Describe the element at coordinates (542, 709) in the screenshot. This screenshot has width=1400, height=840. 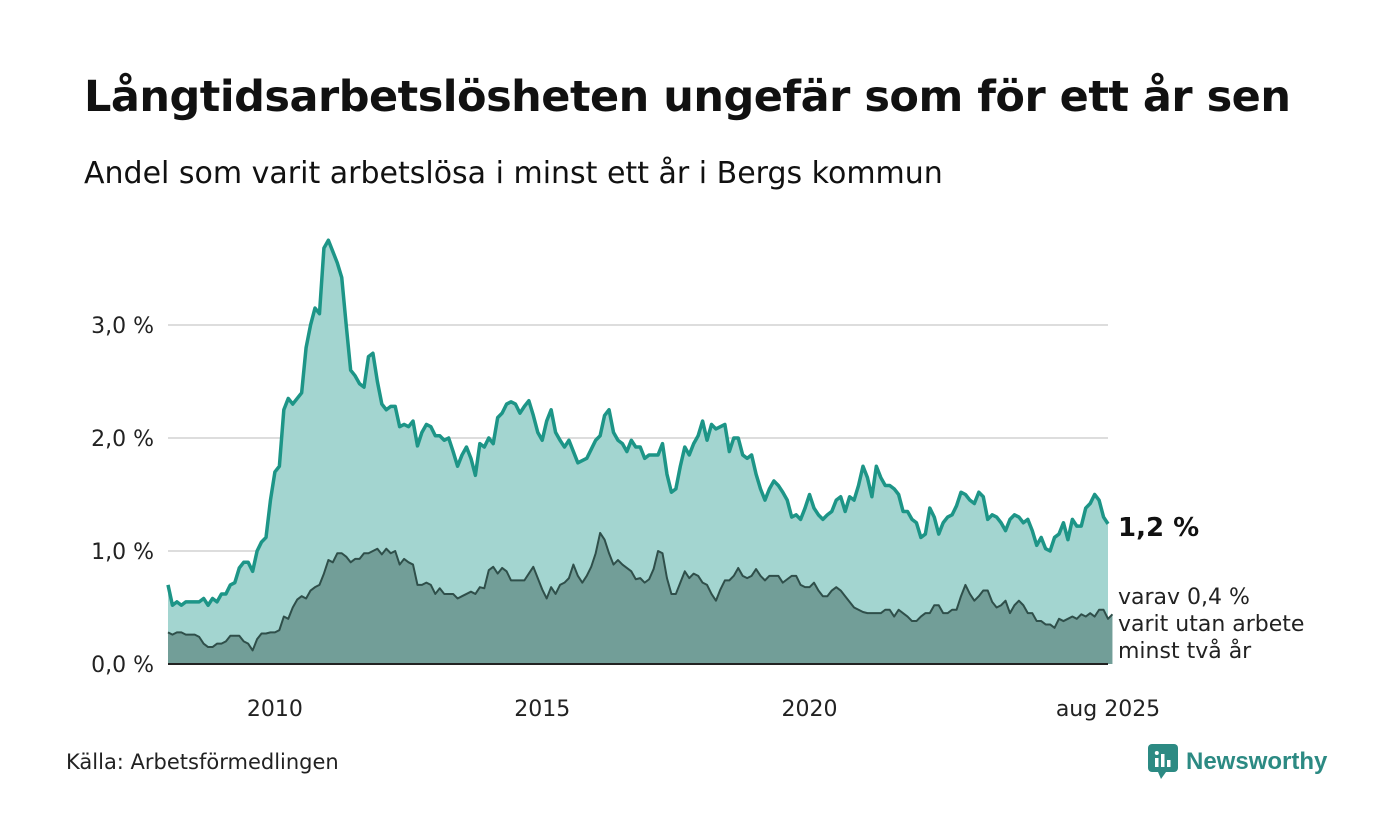
I see `x-tick-label: 2015` at that location.